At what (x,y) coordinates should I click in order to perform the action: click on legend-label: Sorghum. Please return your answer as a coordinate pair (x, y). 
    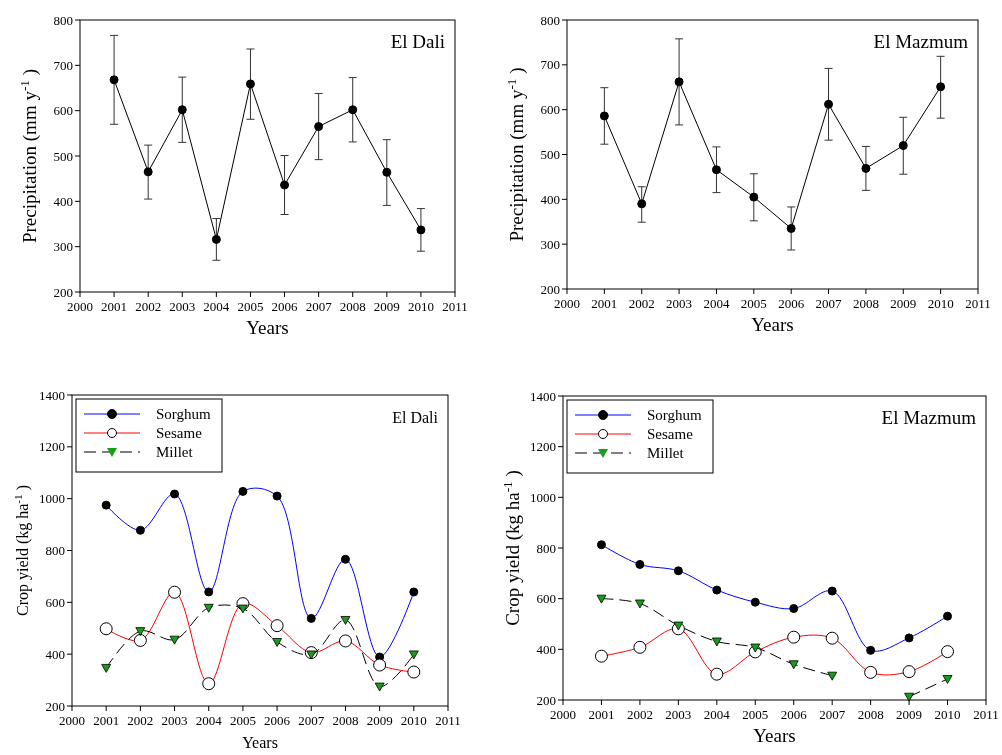
    Looking at the image, I should click on (675, 415).